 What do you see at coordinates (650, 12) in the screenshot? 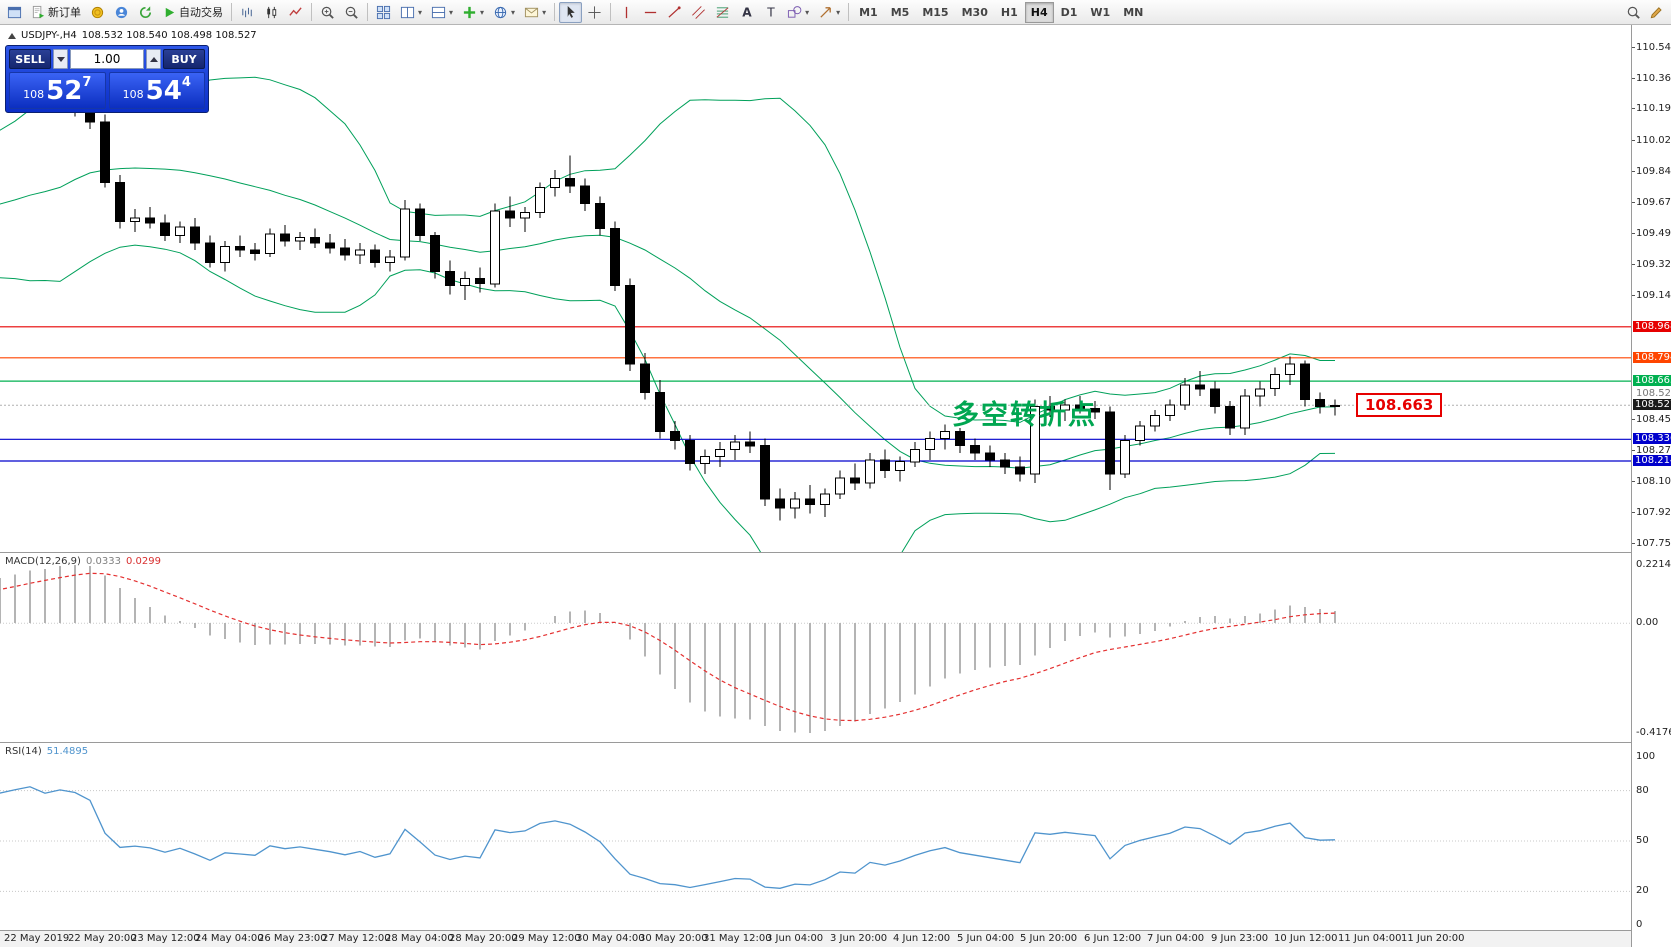
I see `toolbar-button-horizontal-line` at bounding box center [650, 12].